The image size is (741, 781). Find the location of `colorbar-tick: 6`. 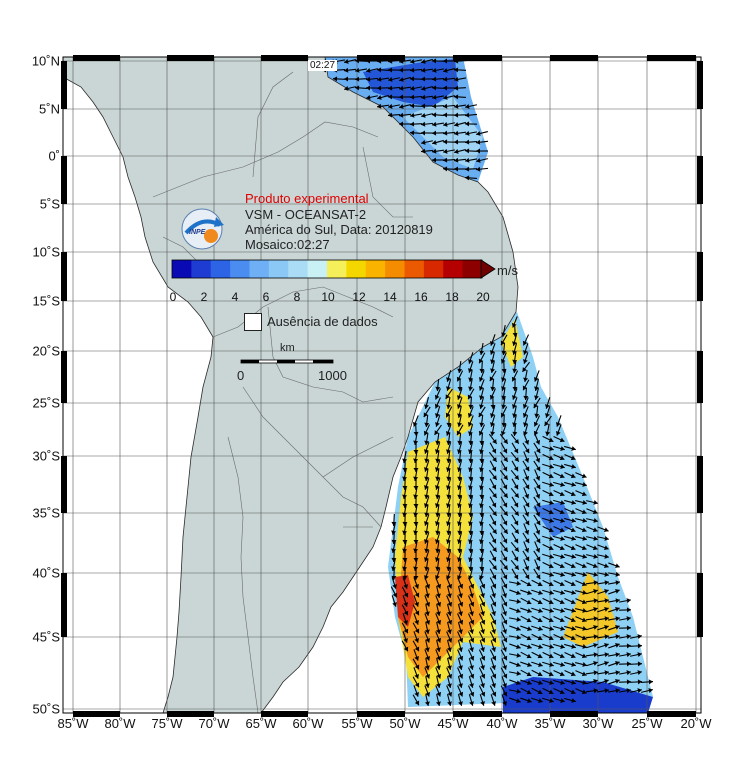

colorbar-tick: 6 is located at coordinates (266, 297).